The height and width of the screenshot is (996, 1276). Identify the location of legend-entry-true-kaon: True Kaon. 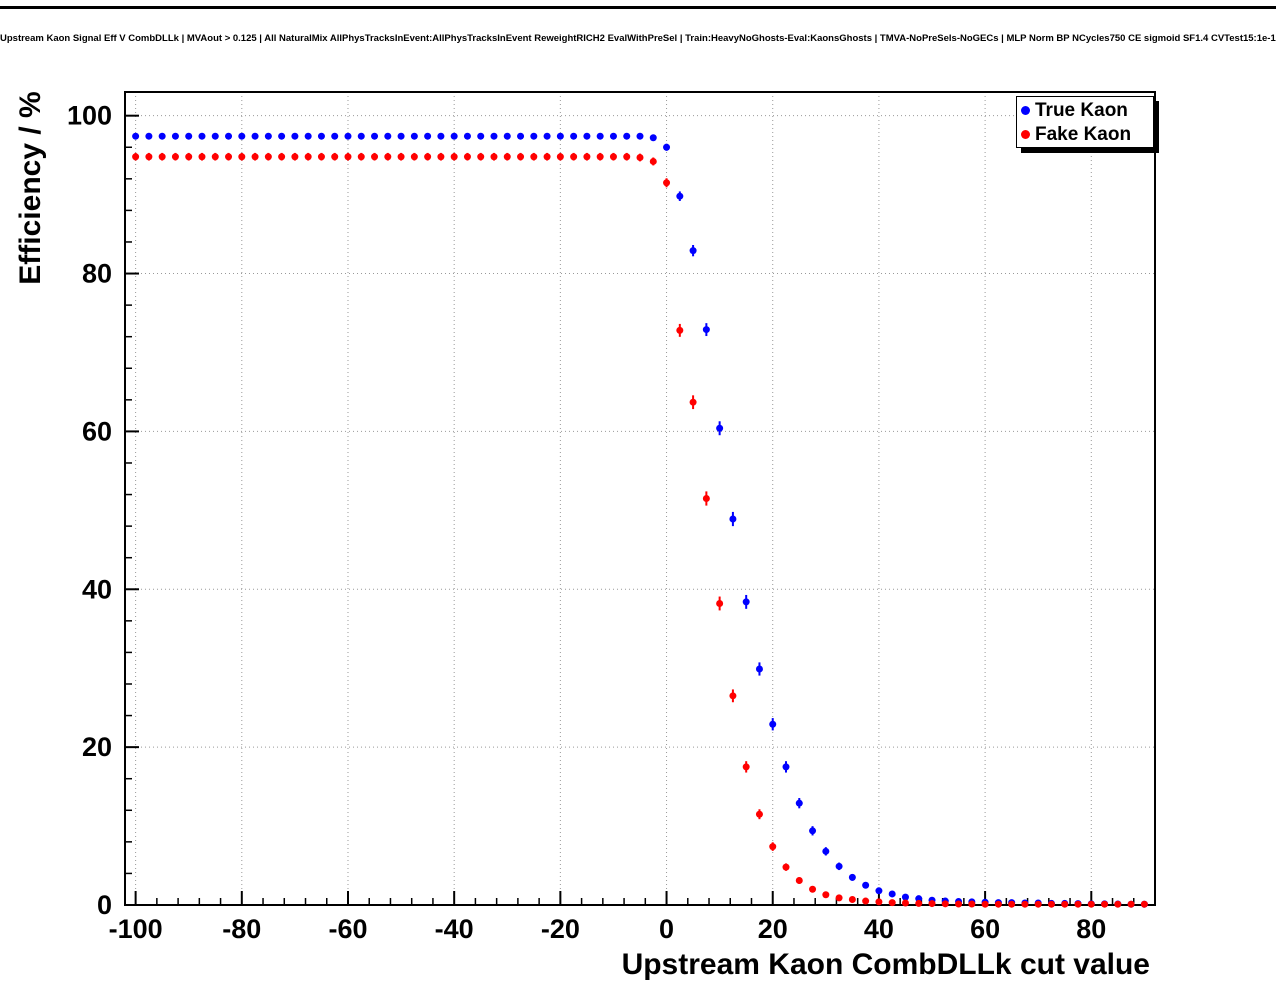
(1085, 110).